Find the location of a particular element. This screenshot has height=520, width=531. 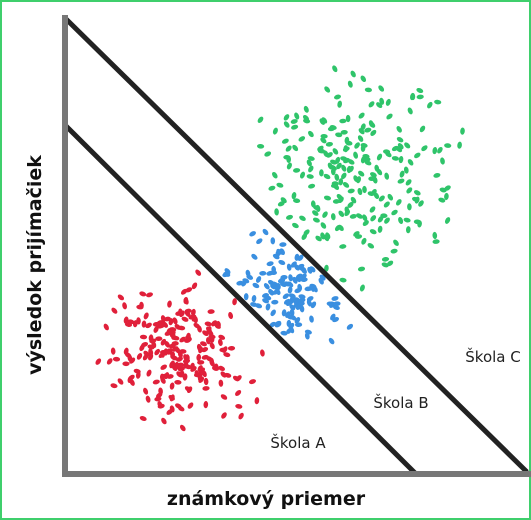

region-label: Škola A is located at coordinates (298, 442).